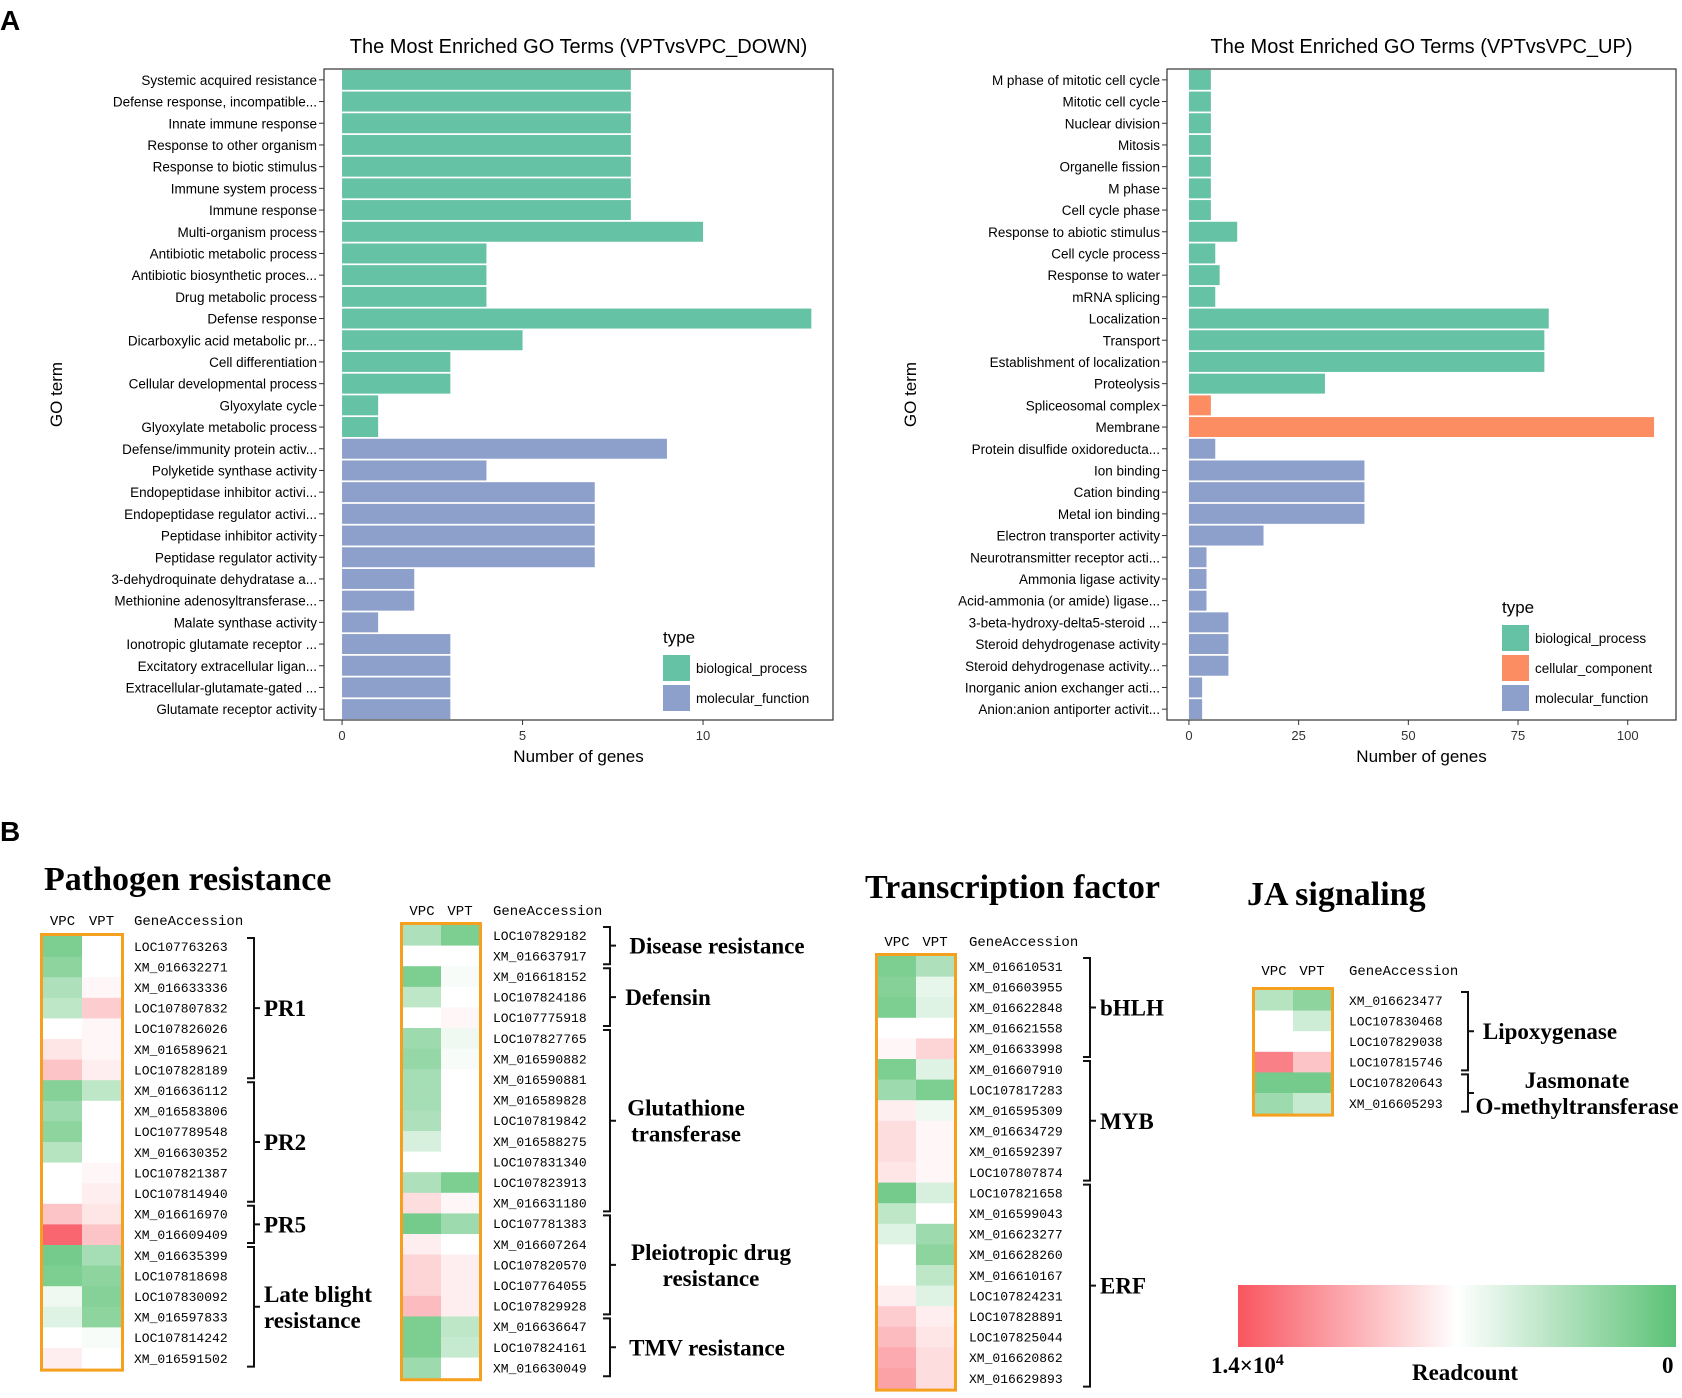 This screenshot has width=1682, height=1398. What do you see at coordinates (1012, 887) in the screenshot?
I see `heatmap-title: Transcription factor` at bounding box center [1012, 887].